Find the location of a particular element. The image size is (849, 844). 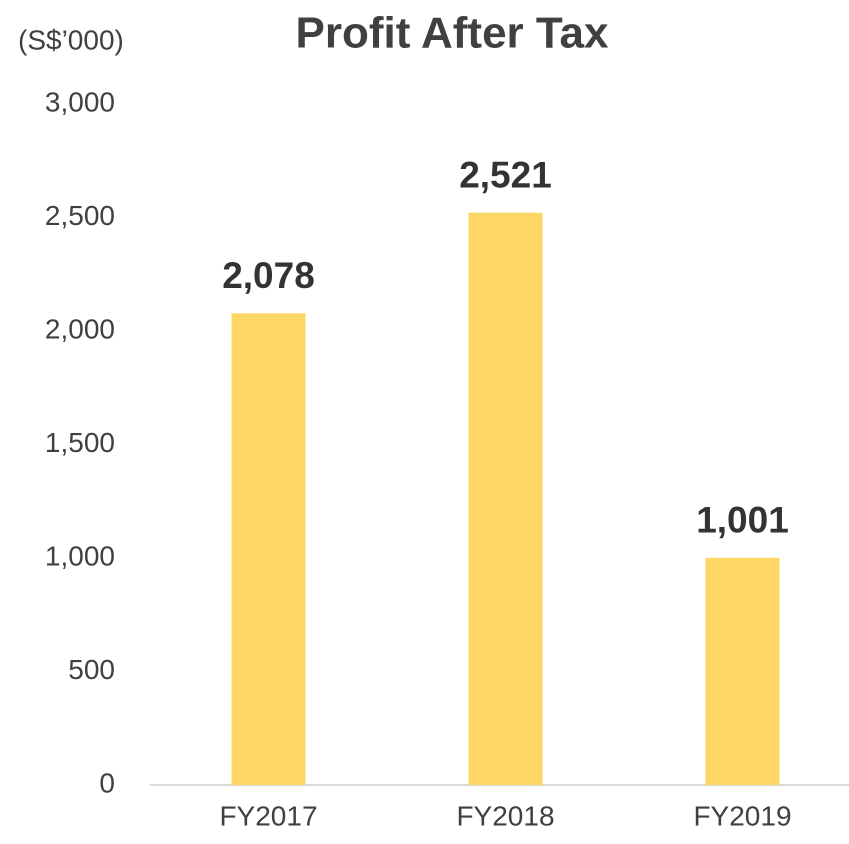

x-tick-label: FY2019 is located at coordinates (742, 815).